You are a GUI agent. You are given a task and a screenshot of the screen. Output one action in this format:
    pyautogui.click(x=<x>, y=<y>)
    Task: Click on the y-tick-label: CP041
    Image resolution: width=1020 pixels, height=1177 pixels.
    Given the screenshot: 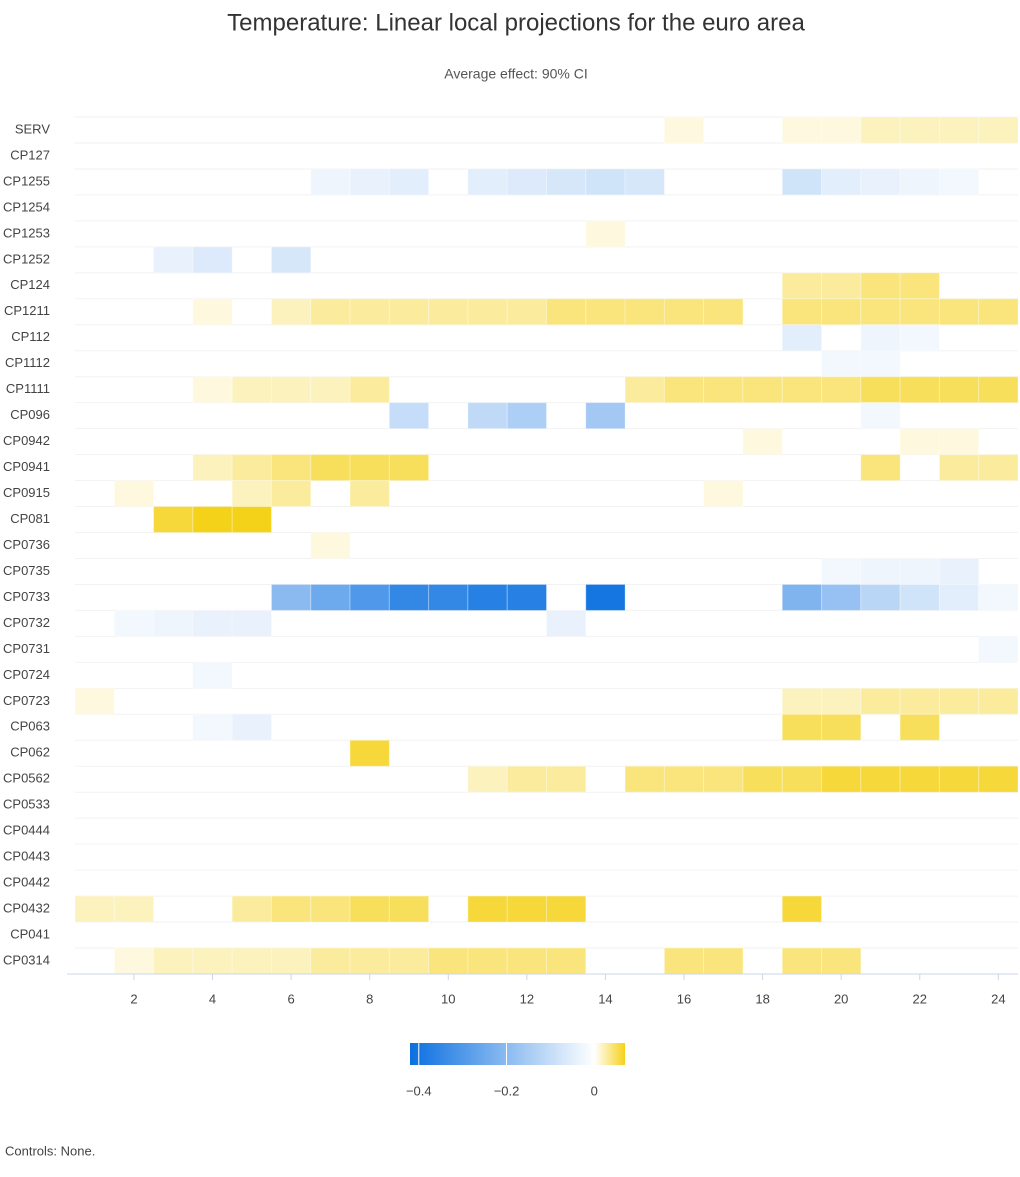 What is the action you would take?
    pyautogui.click(x=30, y=933)
    